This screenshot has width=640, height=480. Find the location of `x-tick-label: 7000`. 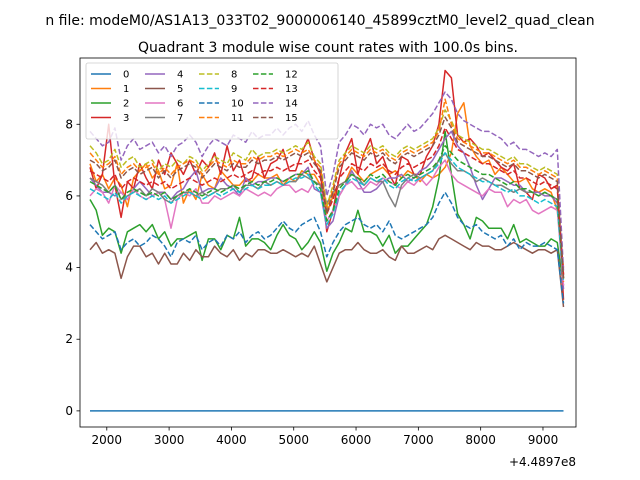

x-tick-label: 7000 is located at coordinates (418, 440).